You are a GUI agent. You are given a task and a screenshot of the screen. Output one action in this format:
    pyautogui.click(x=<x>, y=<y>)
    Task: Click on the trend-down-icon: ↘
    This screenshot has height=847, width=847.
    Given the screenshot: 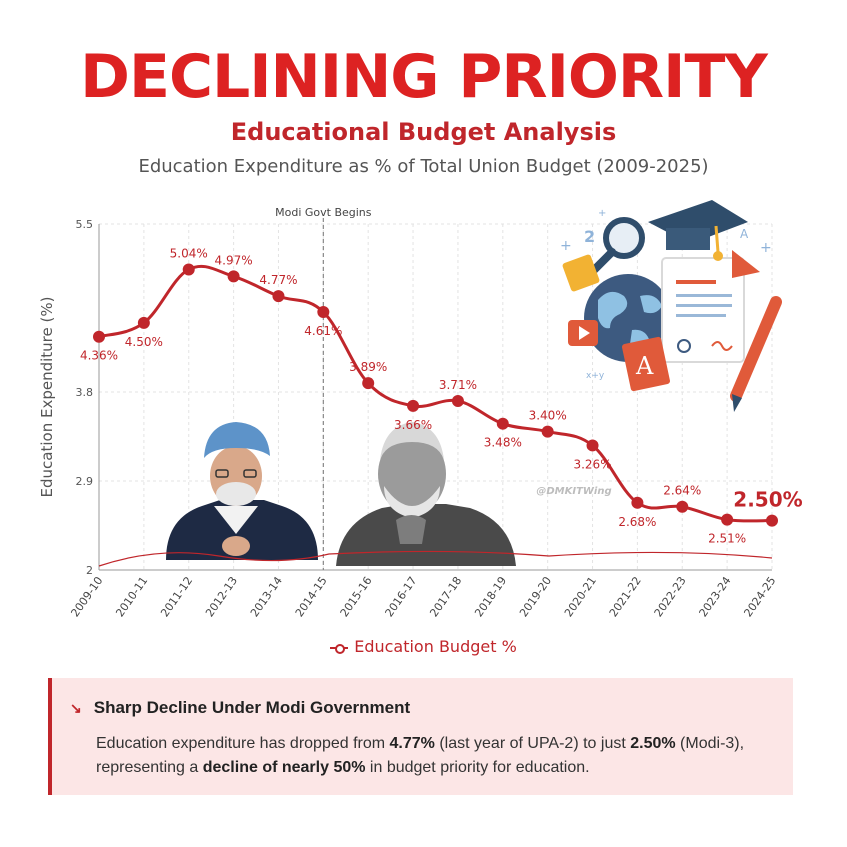 What is the action you would take?
    pyautogui.click(x=76, y=708)
    